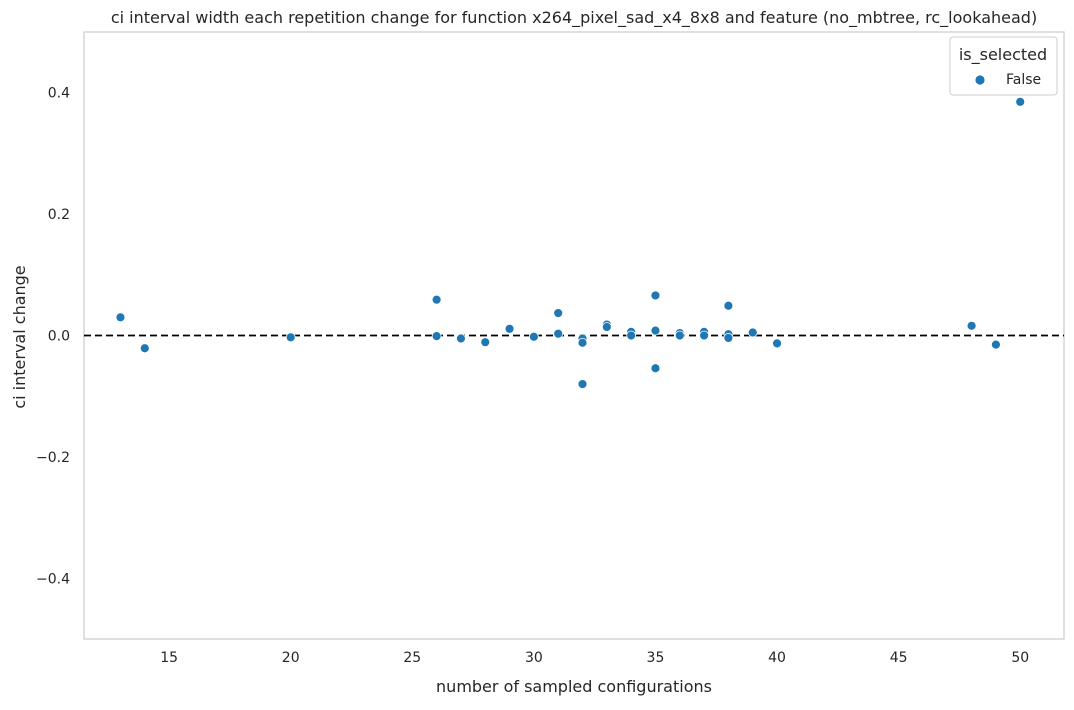  Describe the element at coordinates (777, 658) in the screenshot. I see `x-tick-label: 40` at that location.